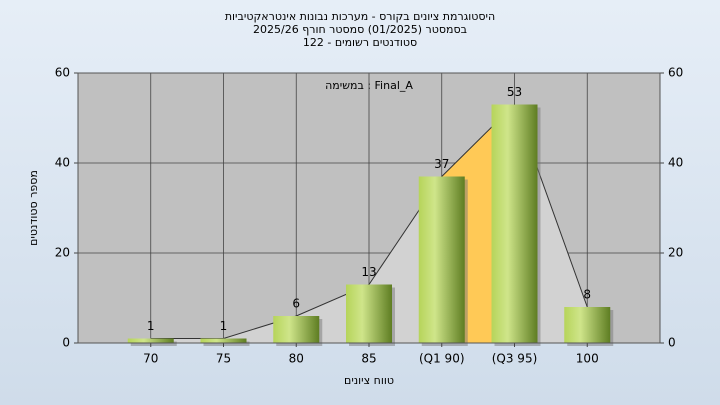 The image size is (720, 405). What do you see at coordinates (360, 42) in the screenshot?
I see `chart-subtitle: סטודנטים רשומים - 122` at bounding box center [360, 42].